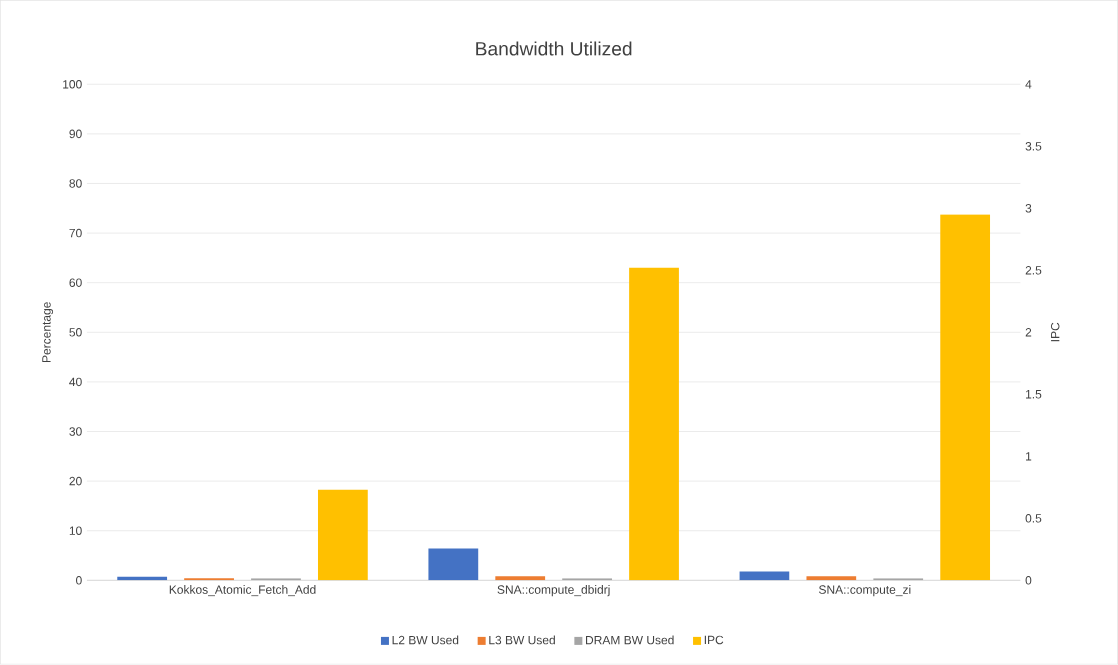 Image resolution: width=1118 pixels, height=665 pixels. I want to click on legend-label: L3 BW Used, so click(522, 640).